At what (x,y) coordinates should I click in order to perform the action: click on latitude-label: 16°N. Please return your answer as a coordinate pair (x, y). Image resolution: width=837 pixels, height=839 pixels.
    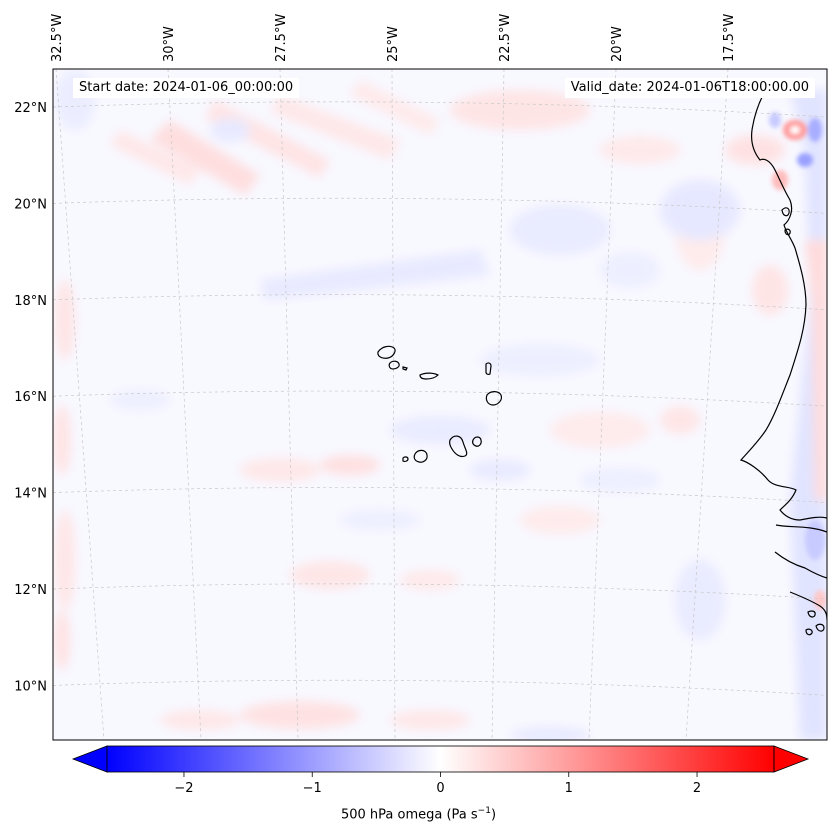
    Looking at the image, I should click on (30, 397).